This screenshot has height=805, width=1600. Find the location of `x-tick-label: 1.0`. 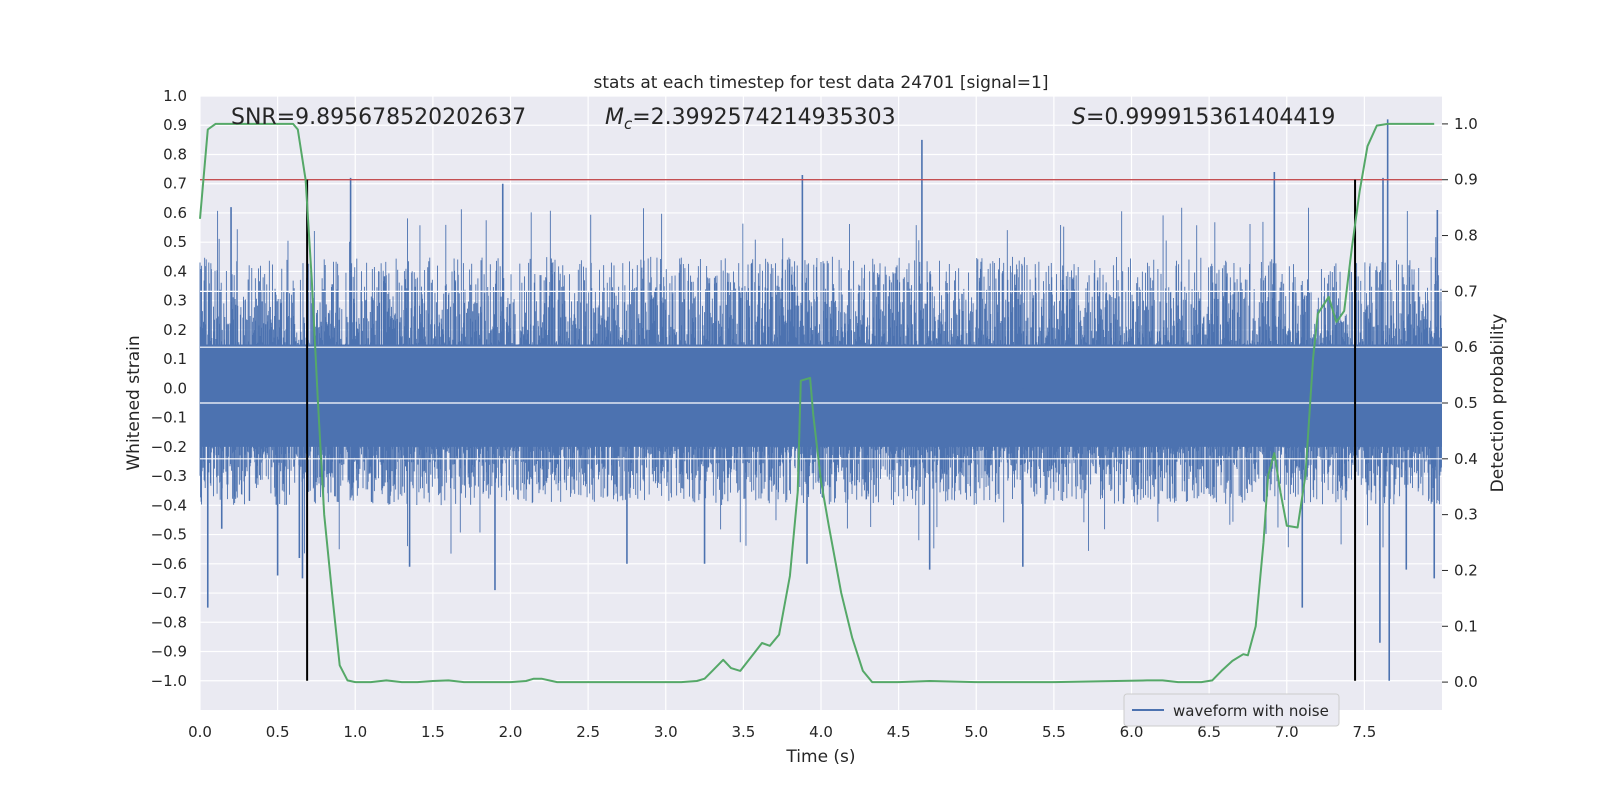

x-tick-label: 1.0 is located at coordinates (355, 732).